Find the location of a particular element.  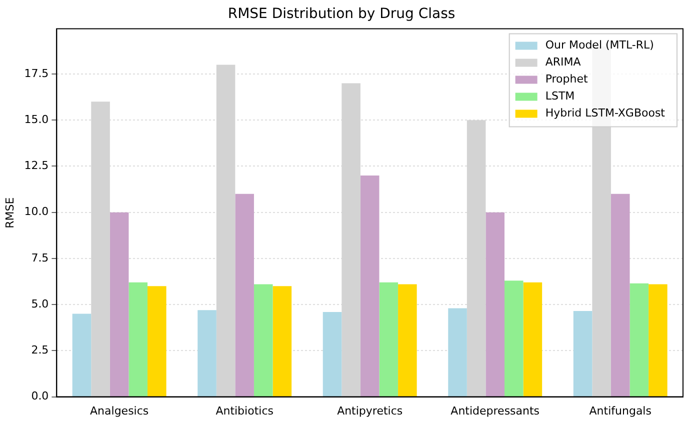

x-tick-label: Antipyretics is located at coordinates (370, 411).